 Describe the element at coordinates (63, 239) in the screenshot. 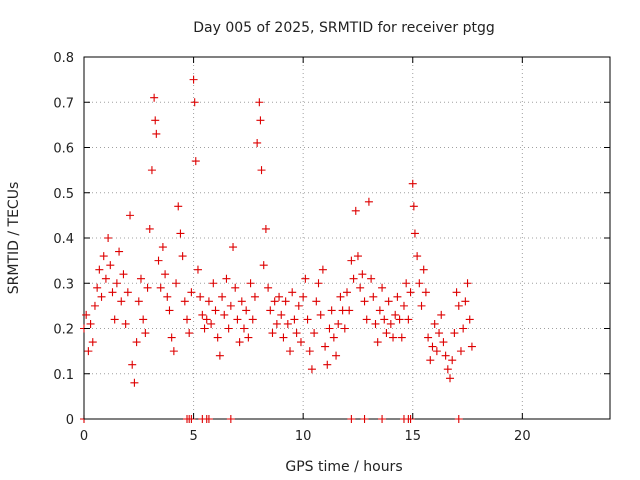

I see `y-tick-label: 0.4` at that location.